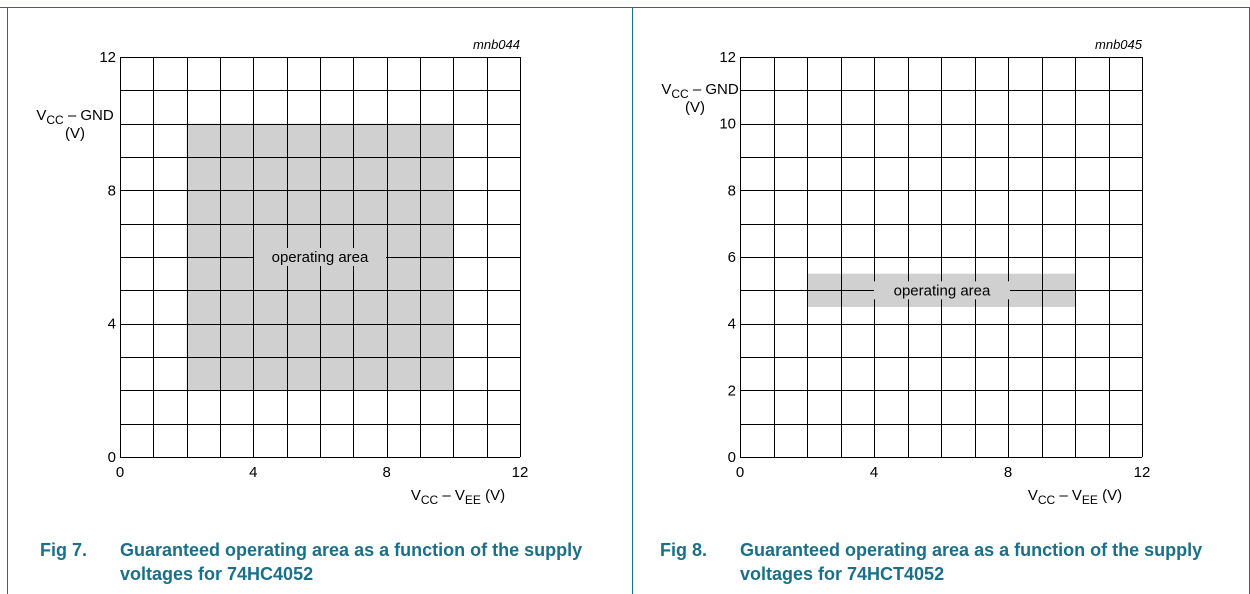 The image size is (1250, 594). Describe the element at coordinates (684, 550) in the screenshot. I see `figure-number: Fig 8.` at that location.